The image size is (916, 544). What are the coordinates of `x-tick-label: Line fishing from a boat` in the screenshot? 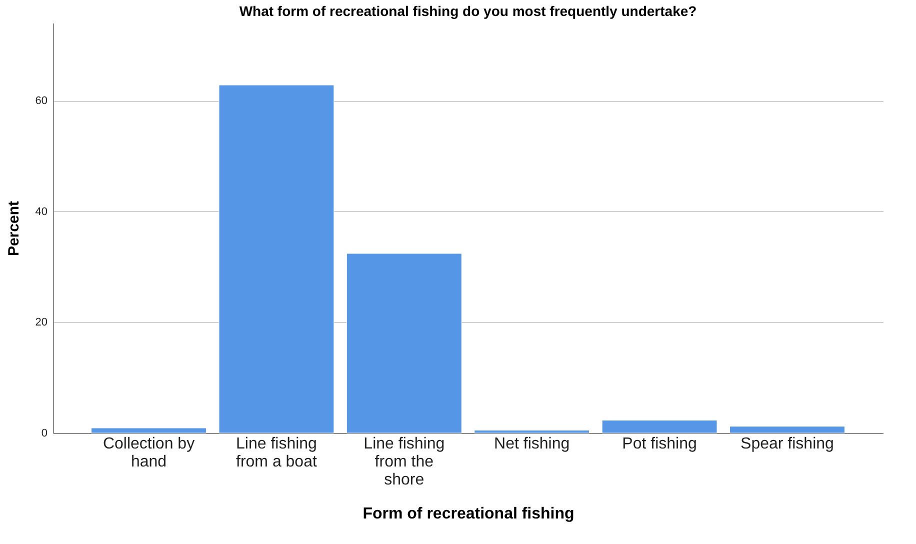 It's located at (277, 453).